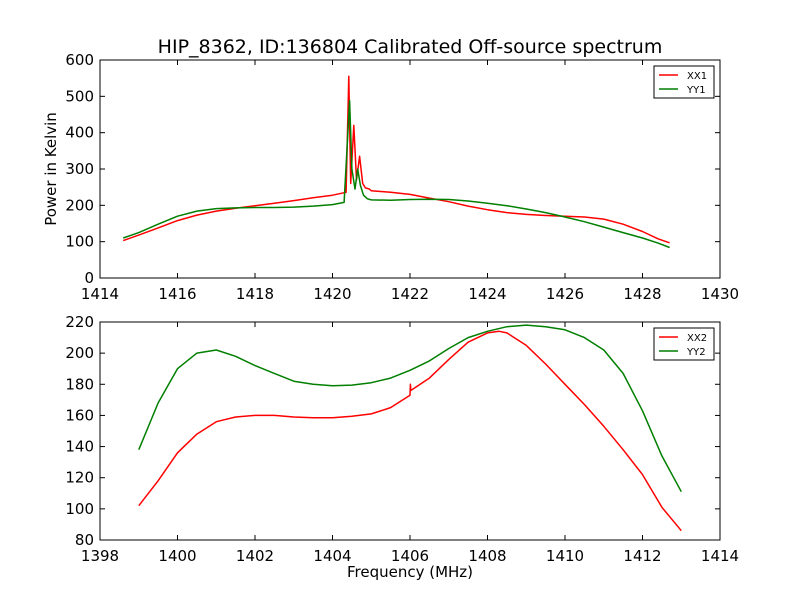  I want to click on x-tick-label: 1398, so click(100, 556).